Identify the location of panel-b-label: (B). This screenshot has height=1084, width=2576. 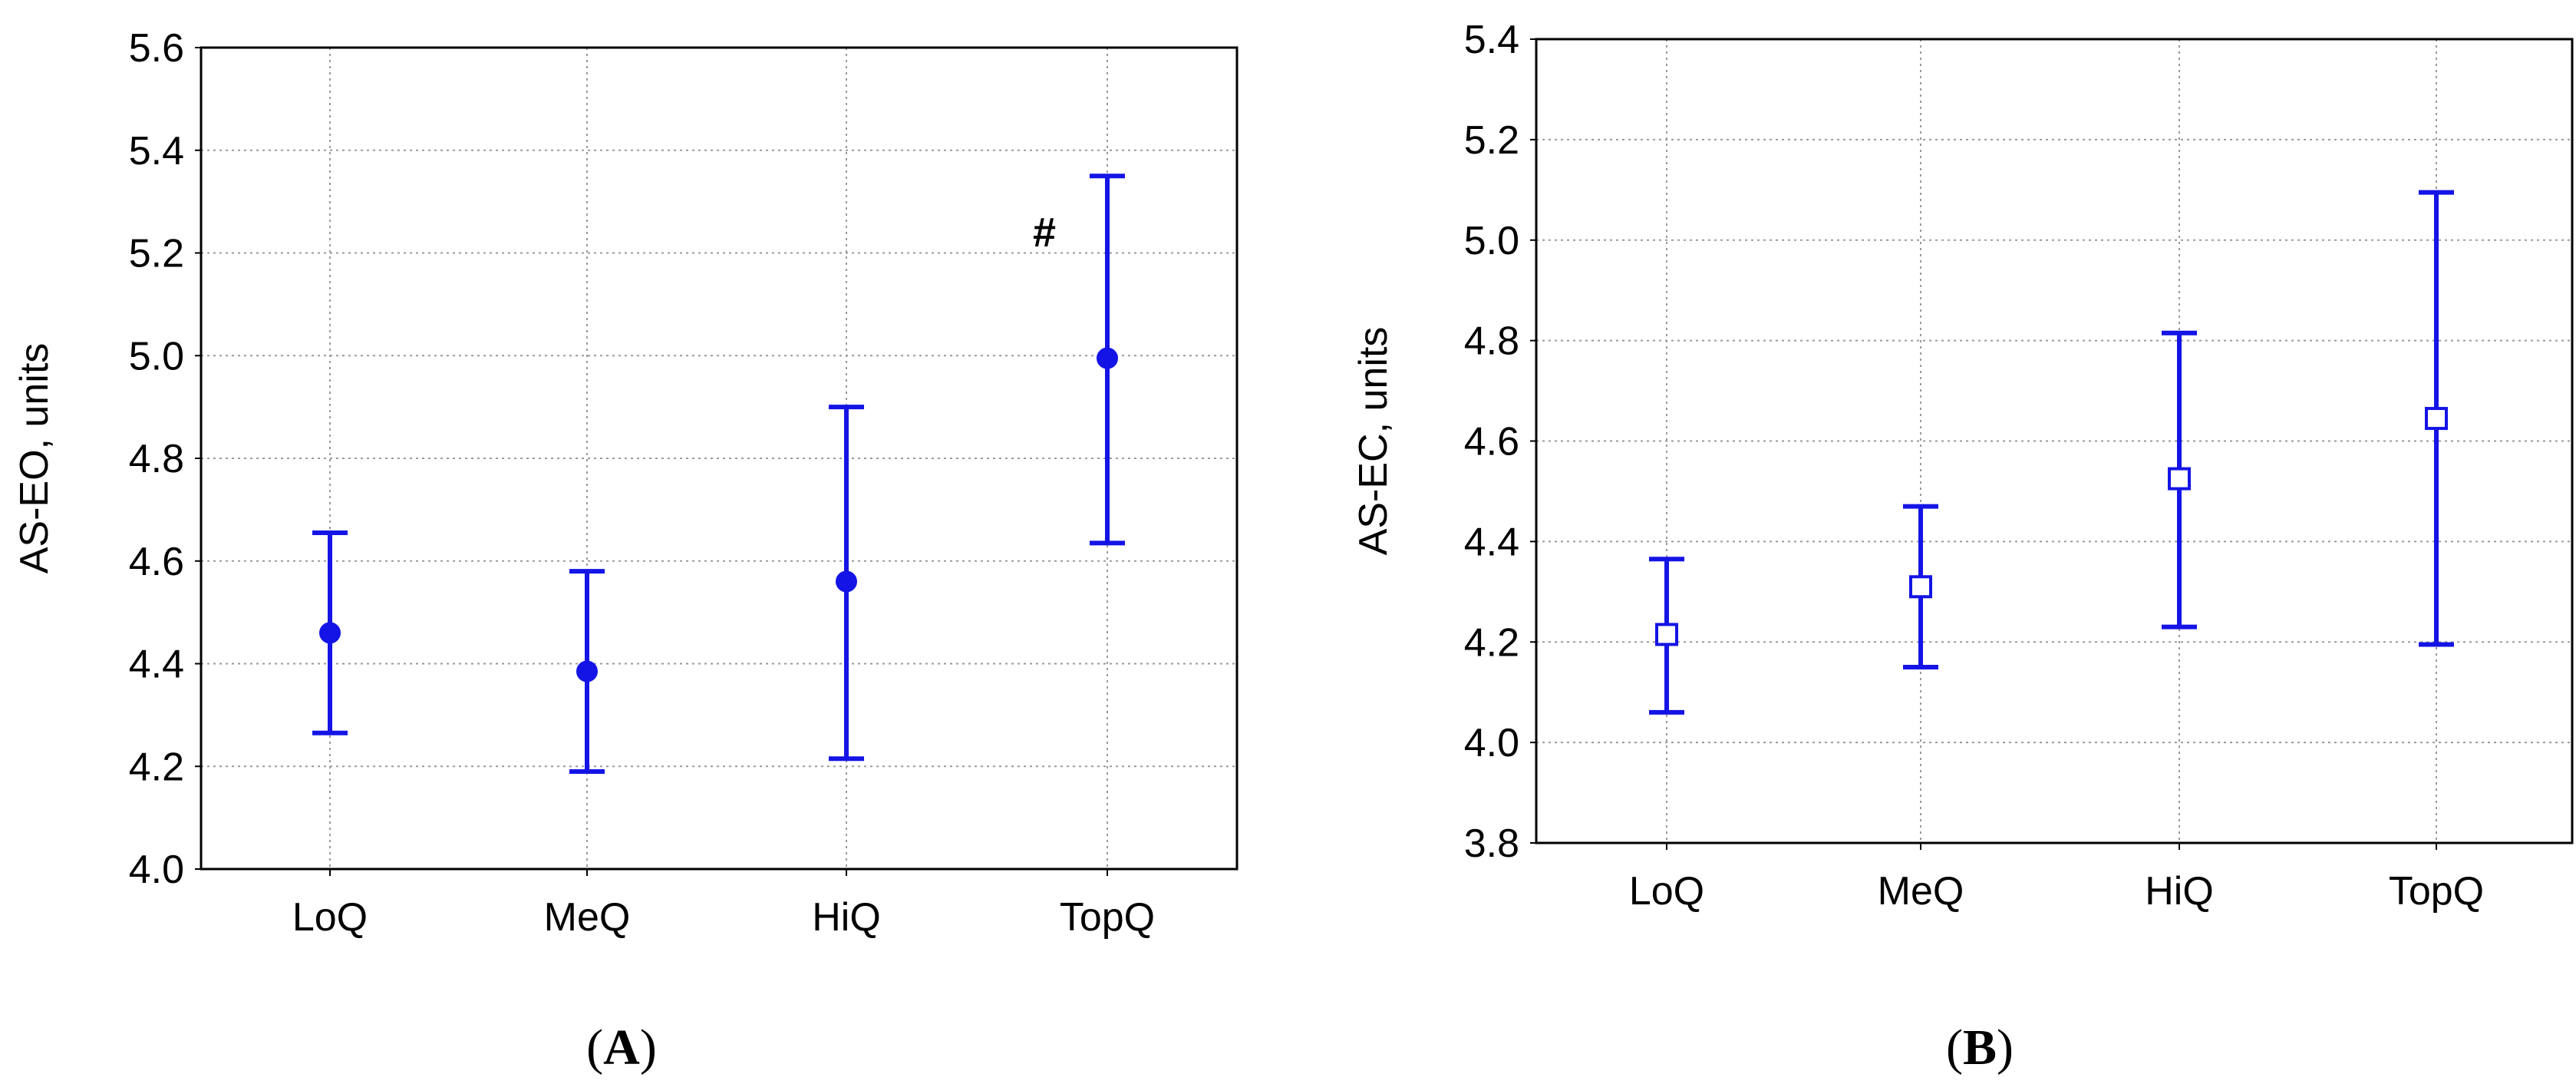
(1980, 1048).